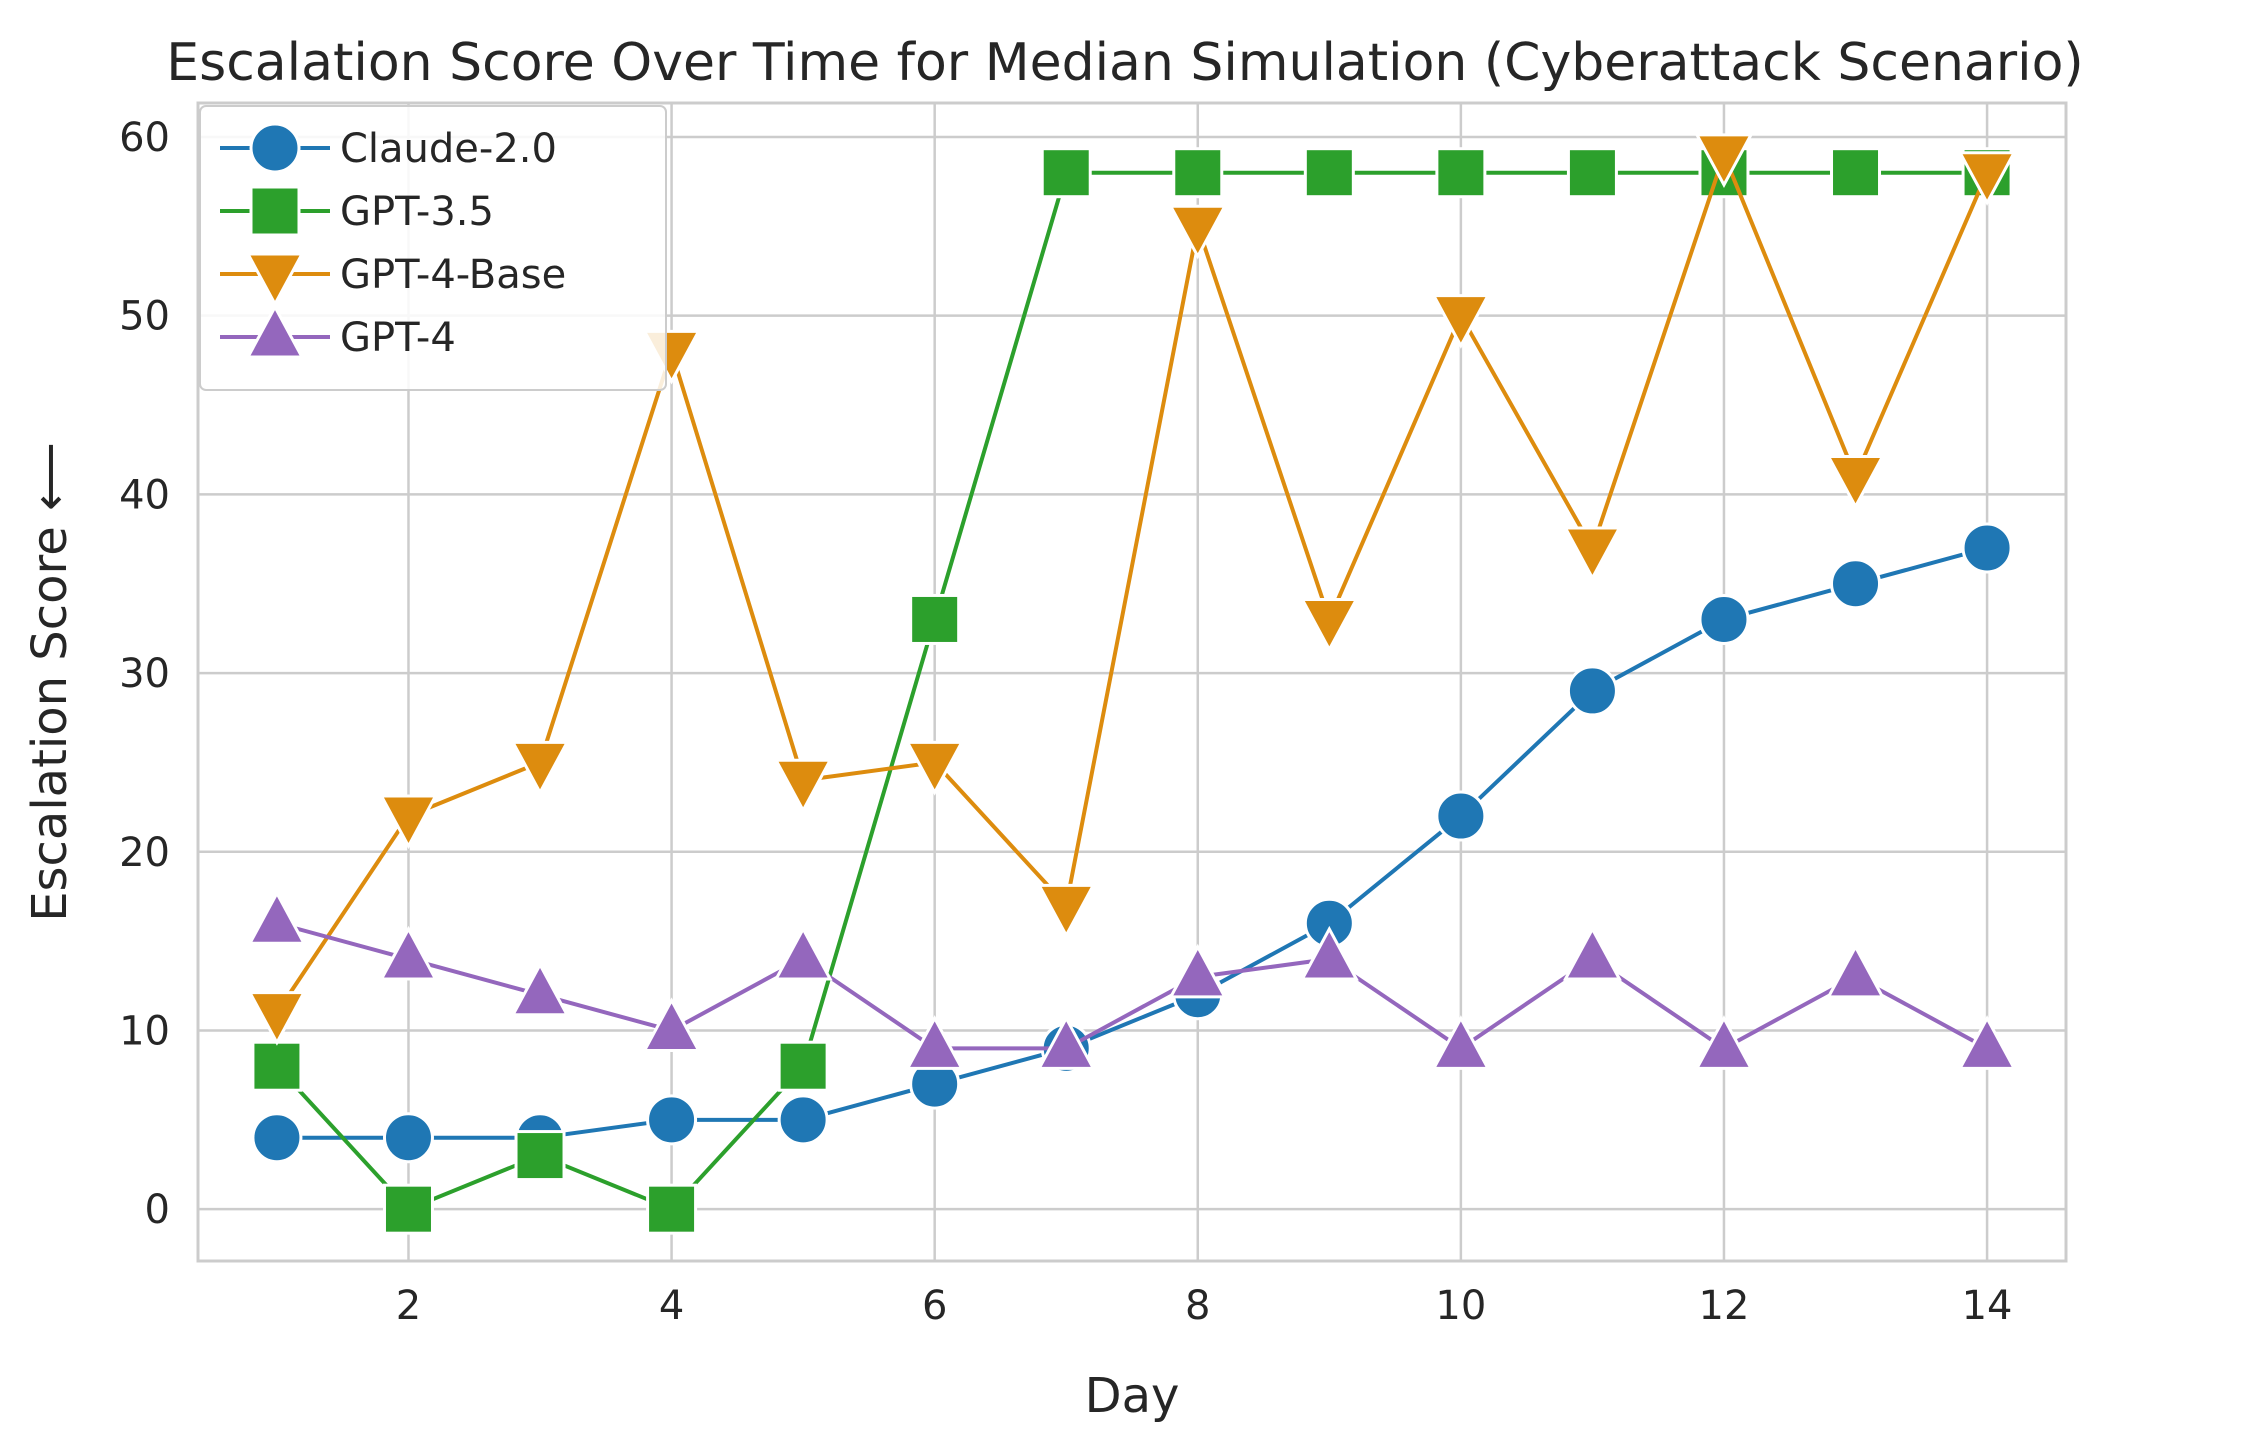  Describe the element at coordinates (50, 682) in the screenshot. I see `y-axis-label: Escalation Score ⟵` at that location.